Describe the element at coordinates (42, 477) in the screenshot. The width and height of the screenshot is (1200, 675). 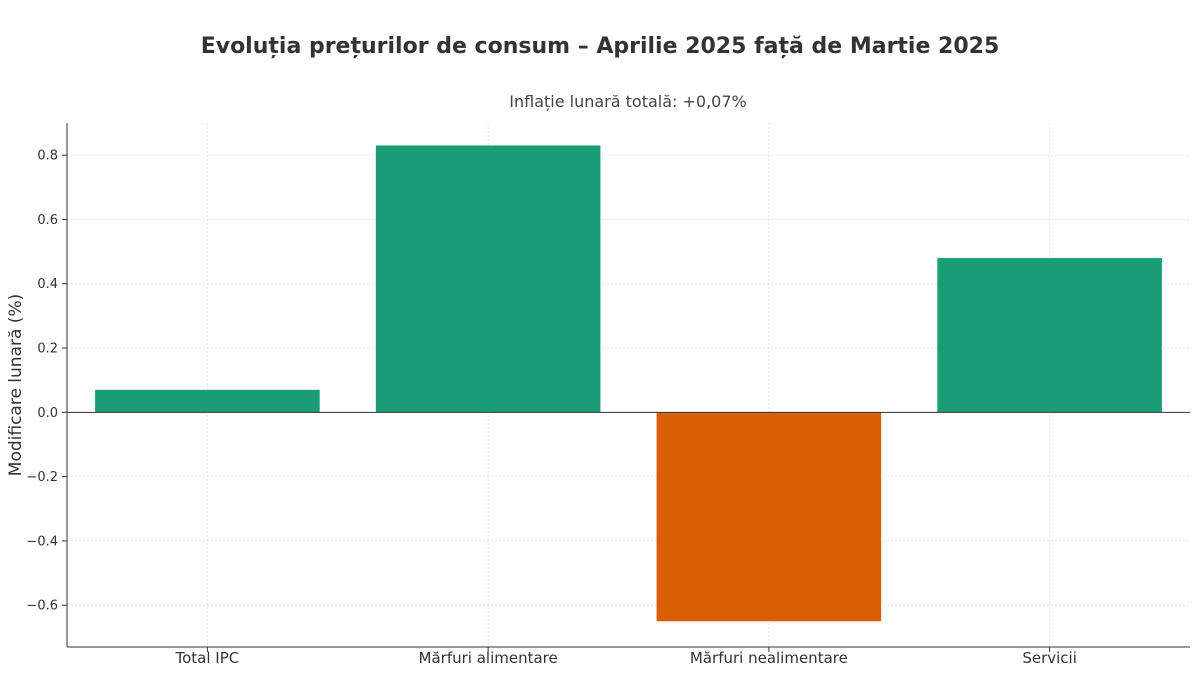
I see `y-tick-label: −0.2` at that location.